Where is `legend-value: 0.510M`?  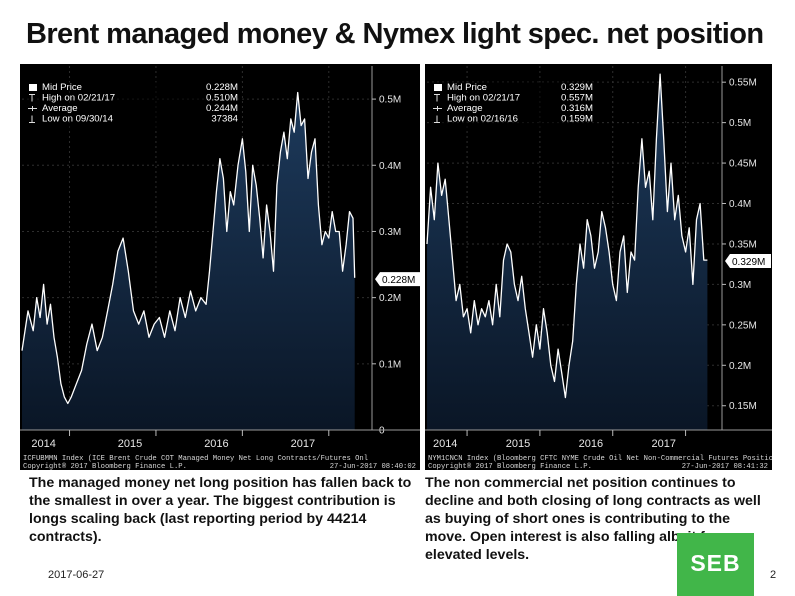
legend-value: 0.510M is located at coordinates (222, 98).